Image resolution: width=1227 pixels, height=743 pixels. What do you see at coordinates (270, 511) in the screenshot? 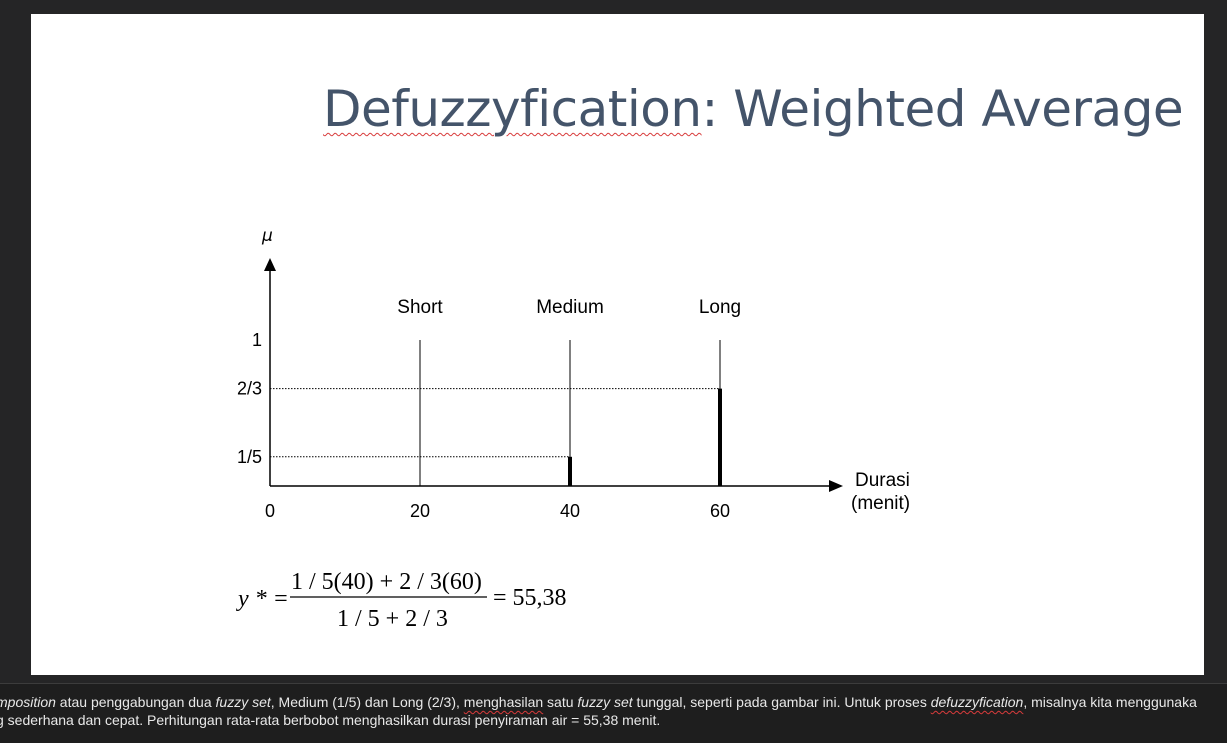
I see `x-tick-label: 0` at bounding box center [270, 511].